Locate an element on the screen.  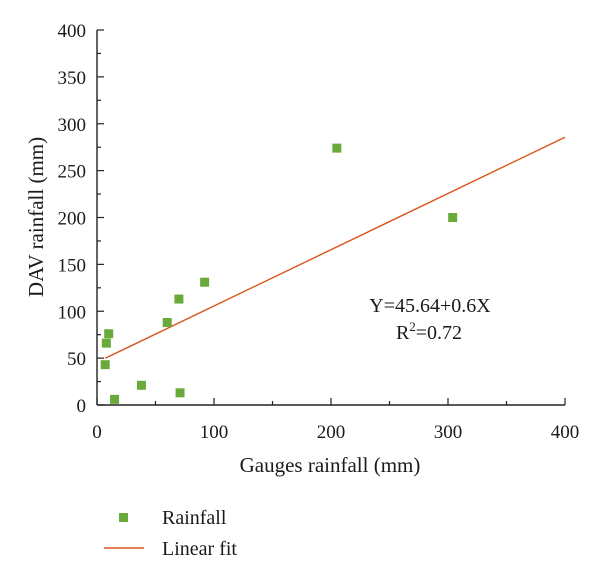
r-squared-value: =0.72 is located at coordinates (439, 333).